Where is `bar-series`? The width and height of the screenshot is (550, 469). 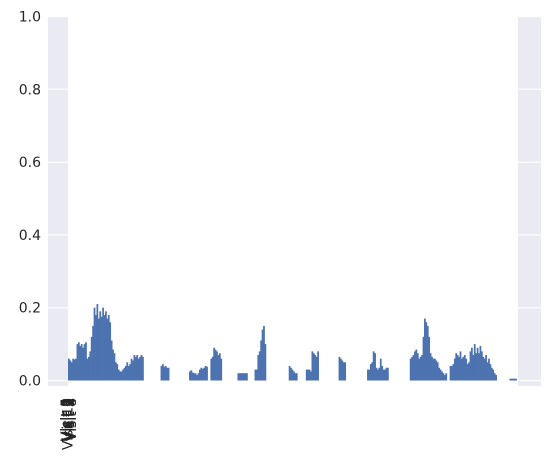
bar-series is located at coordinates (292, 342).